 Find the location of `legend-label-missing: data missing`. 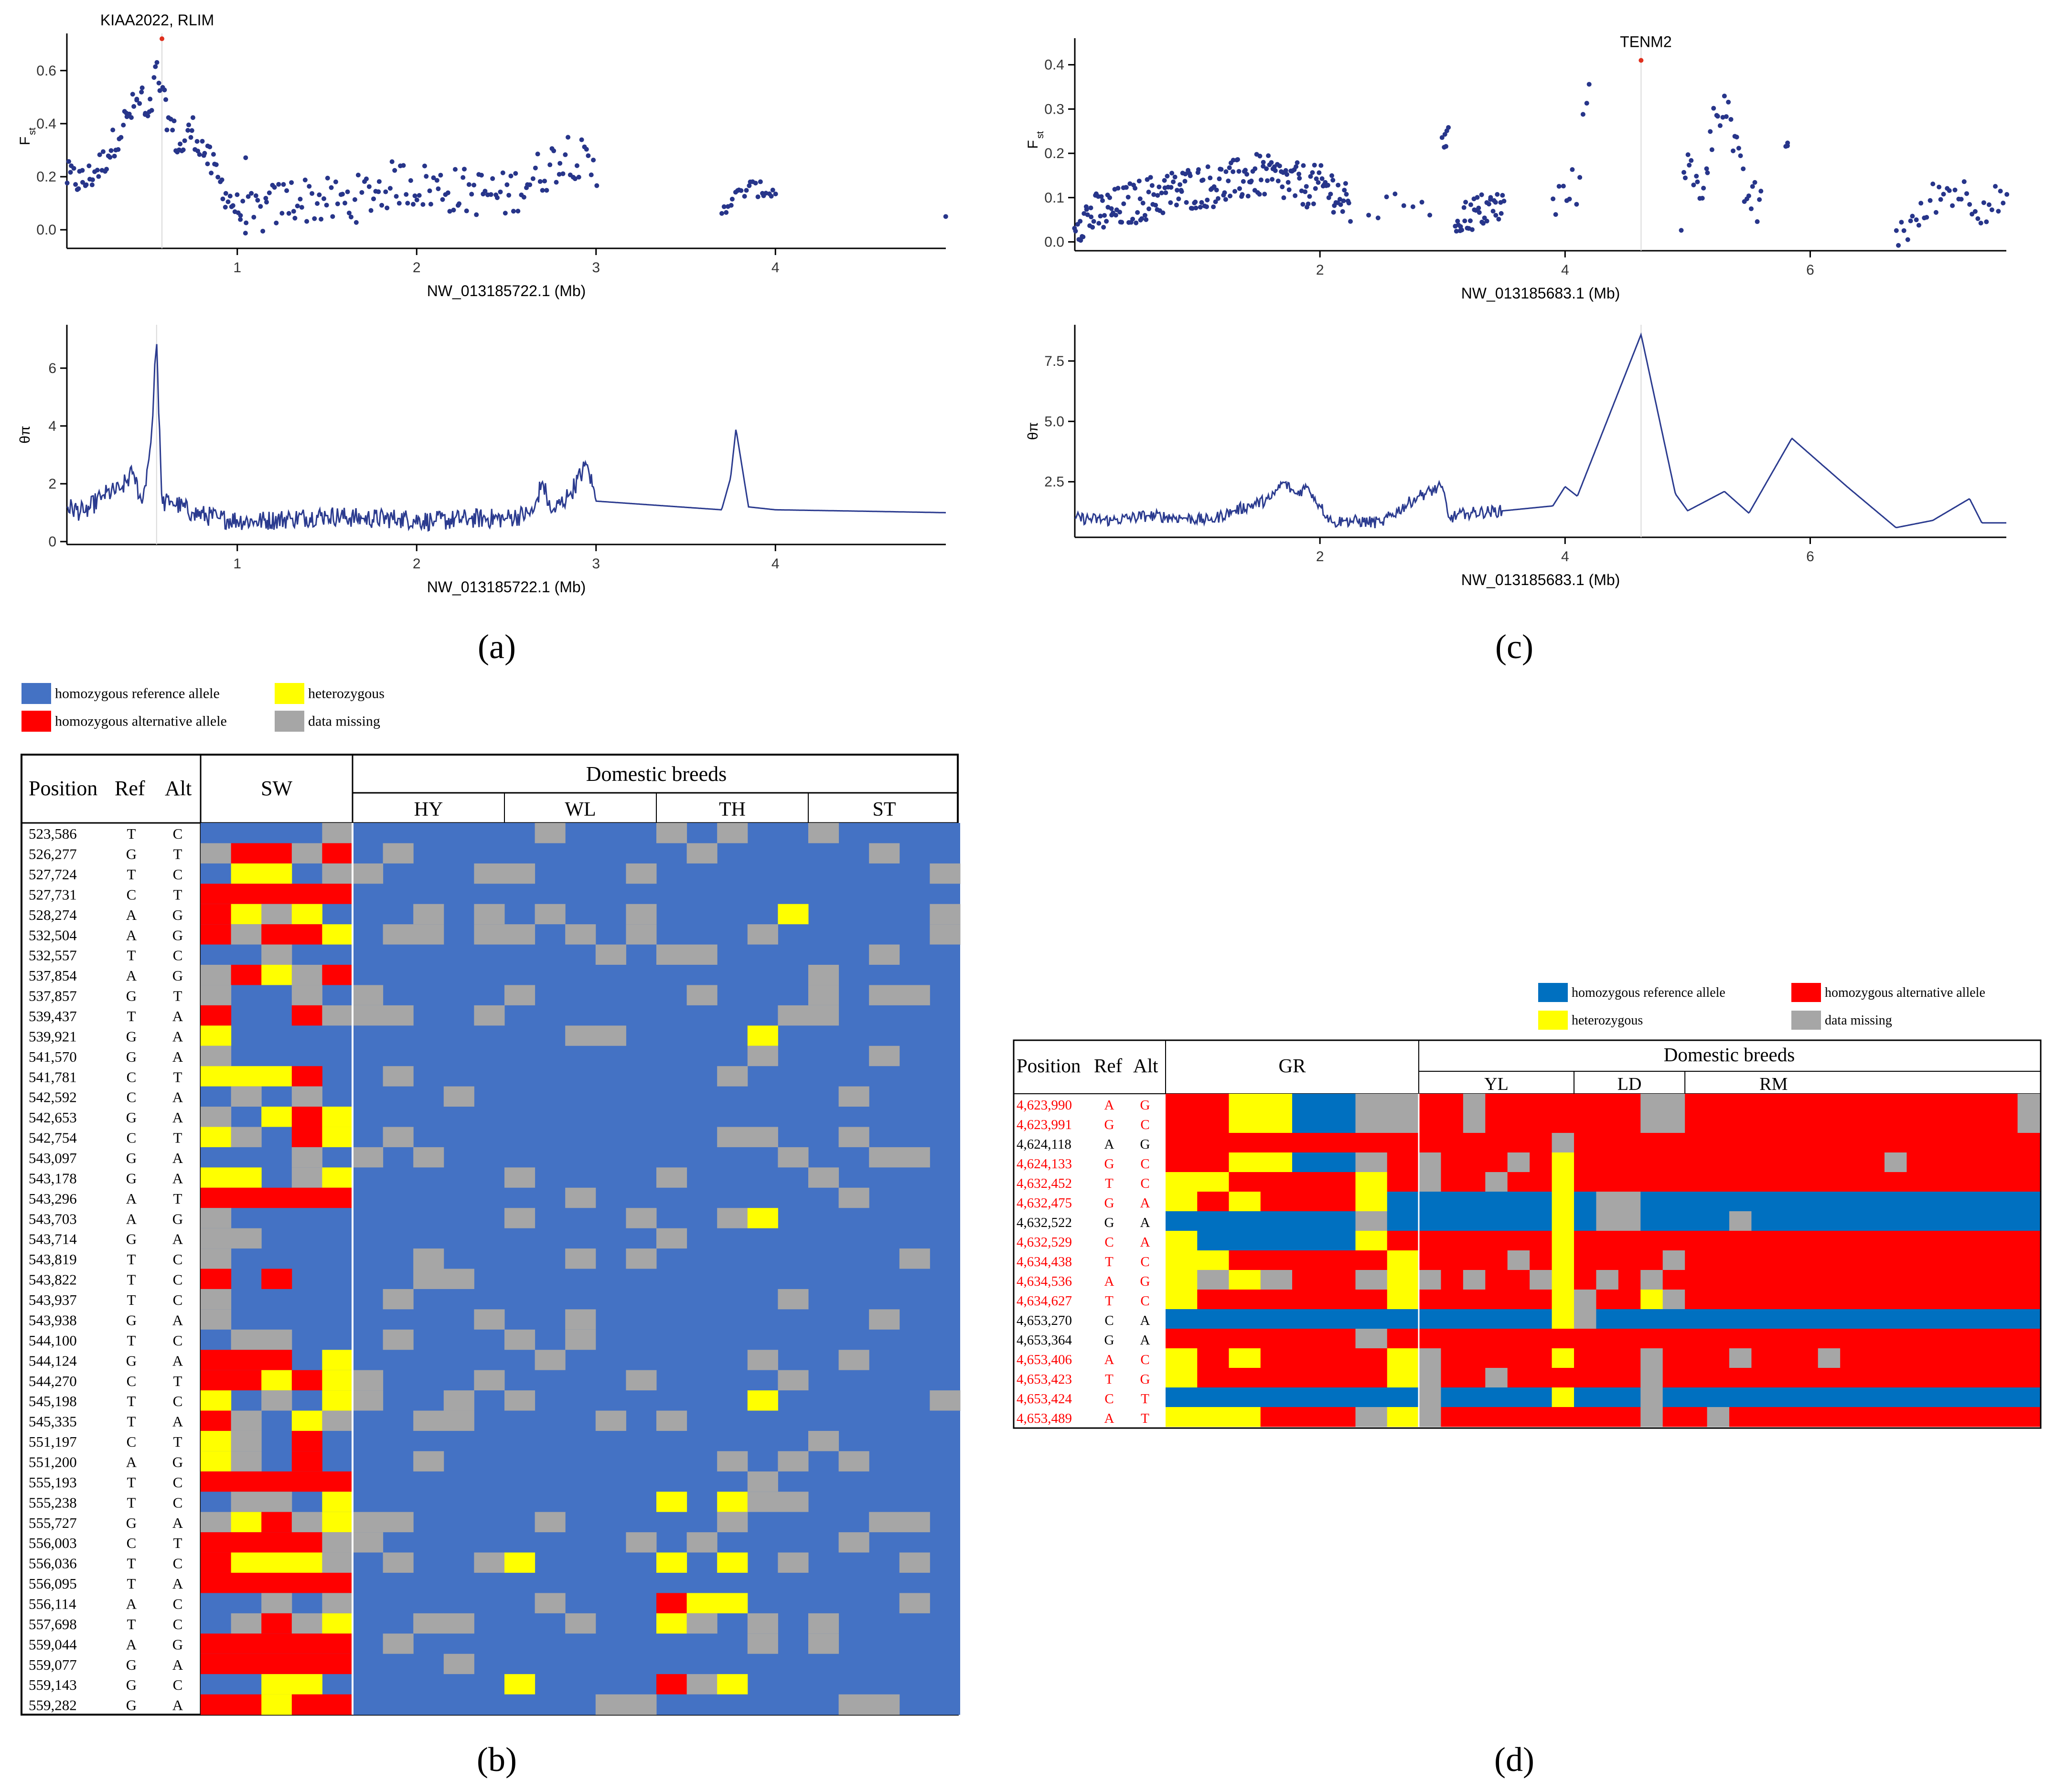

legend-label-missing: data missing is located at coordinates (1858, 1020).